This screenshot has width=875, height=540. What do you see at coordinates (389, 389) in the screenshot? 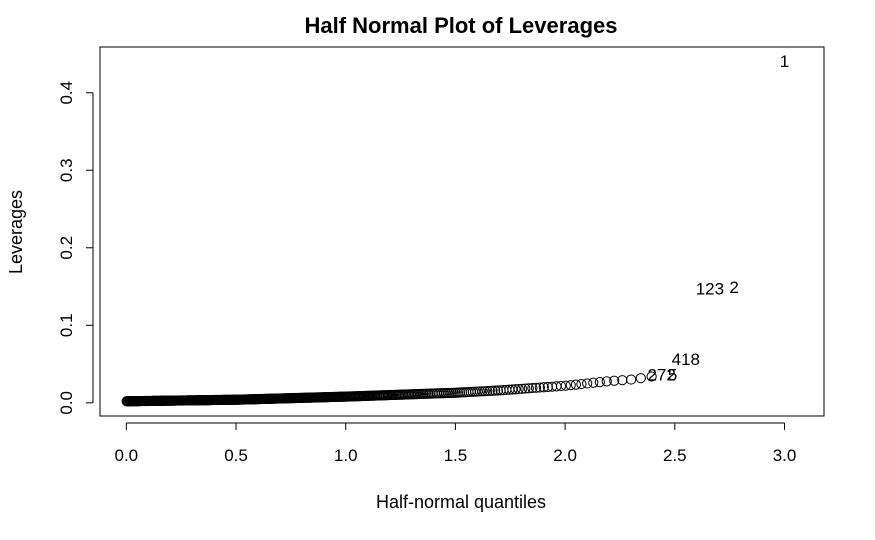
I see `data-points` at bounding box center [389, 389].